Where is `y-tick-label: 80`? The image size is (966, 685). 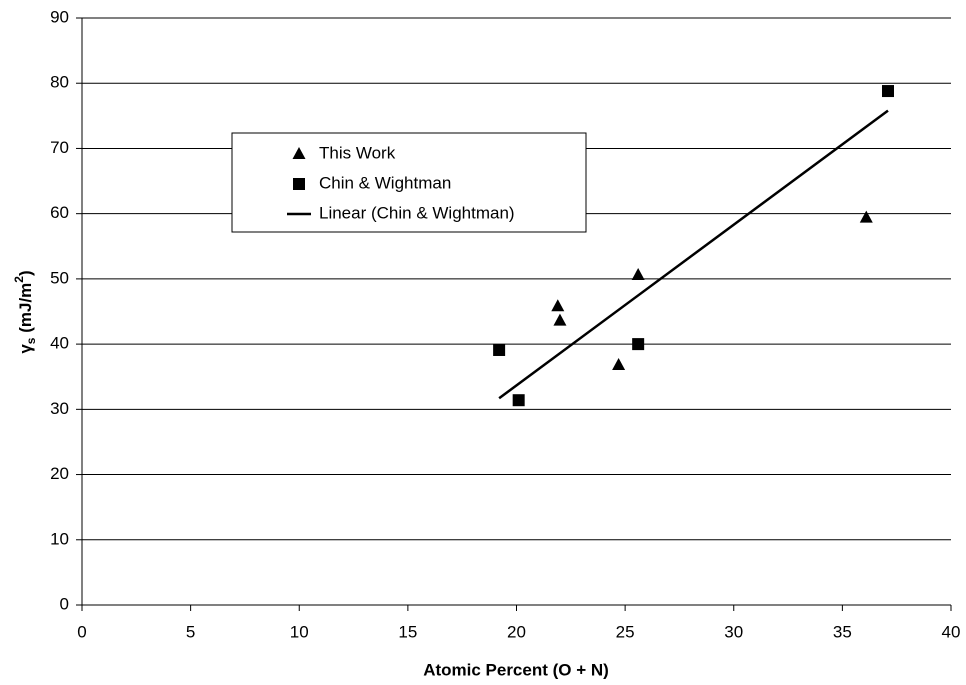
y-tick-label: 80 is located at coordinates (59, 82).